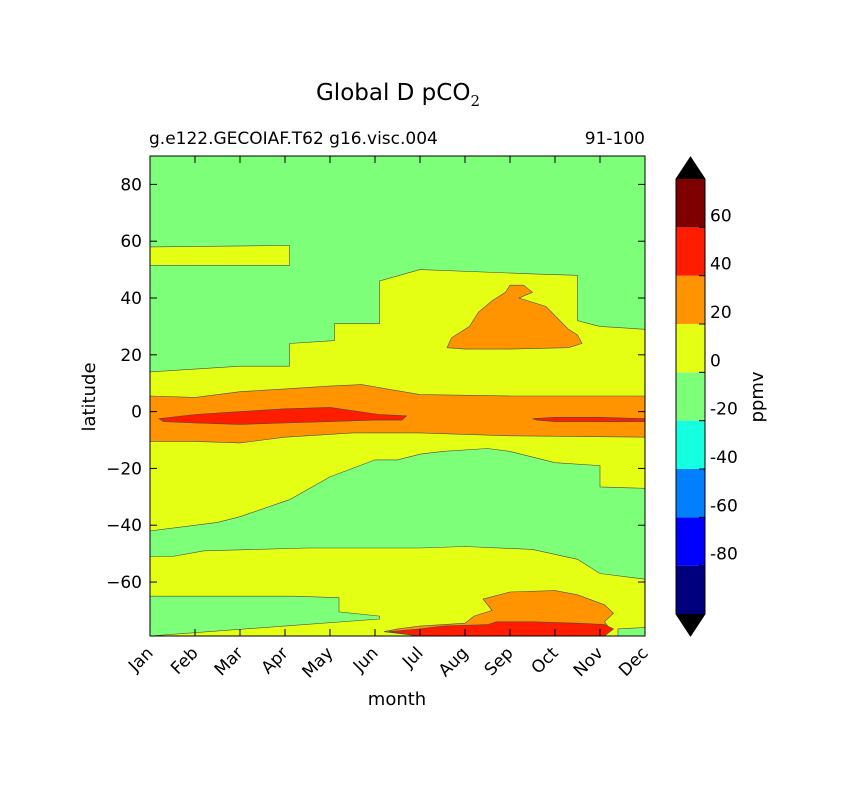  Describe the element at coordinates (454, 662) in the screenshot. I see `x-tick-label: Aug` at that location.